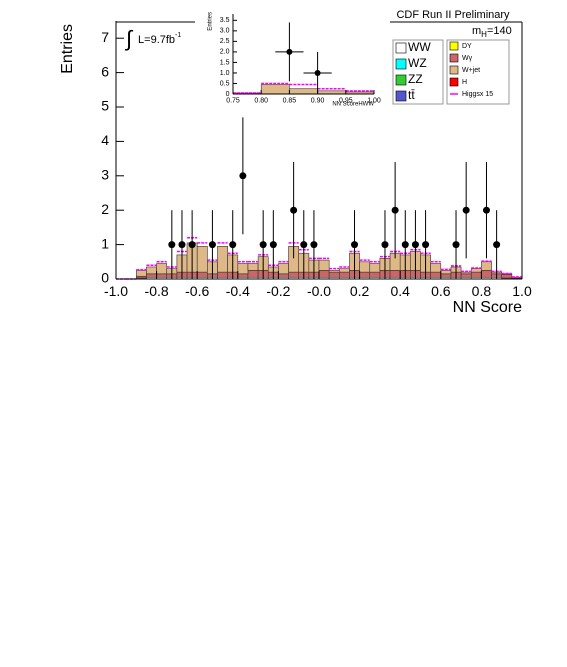 The image size is (567, 667). What do you see at coordinates (482, 291) in the screenshot?
I see `x-tick-label: 0.8` at bounding box center [482, 291].